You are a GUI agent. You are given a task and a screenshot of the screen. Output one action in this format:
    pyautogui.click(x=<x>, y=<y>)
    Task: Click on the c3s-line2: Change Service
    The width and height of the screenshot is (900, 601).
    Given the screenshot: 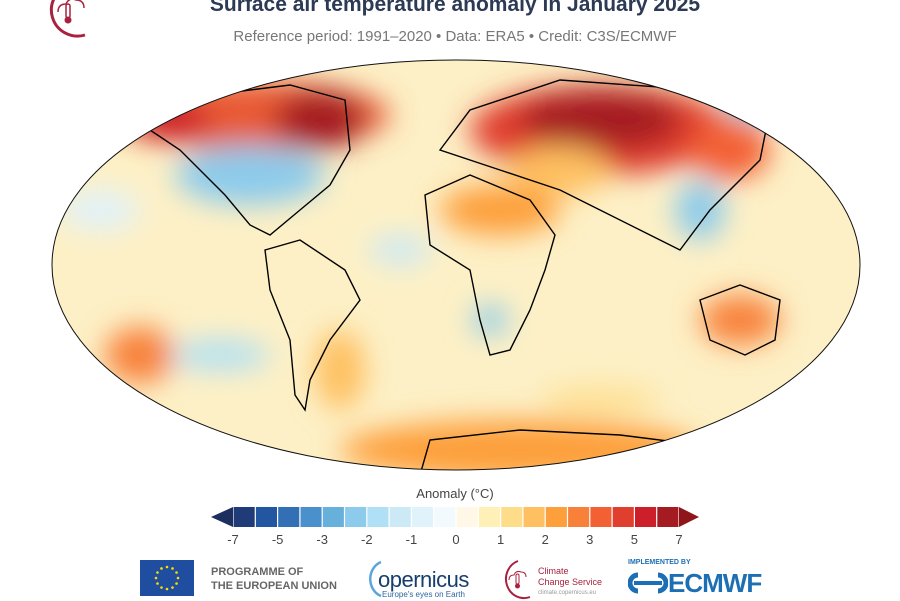 What is the action you would take?
    pyautogui.click(x=570, y=582)
    